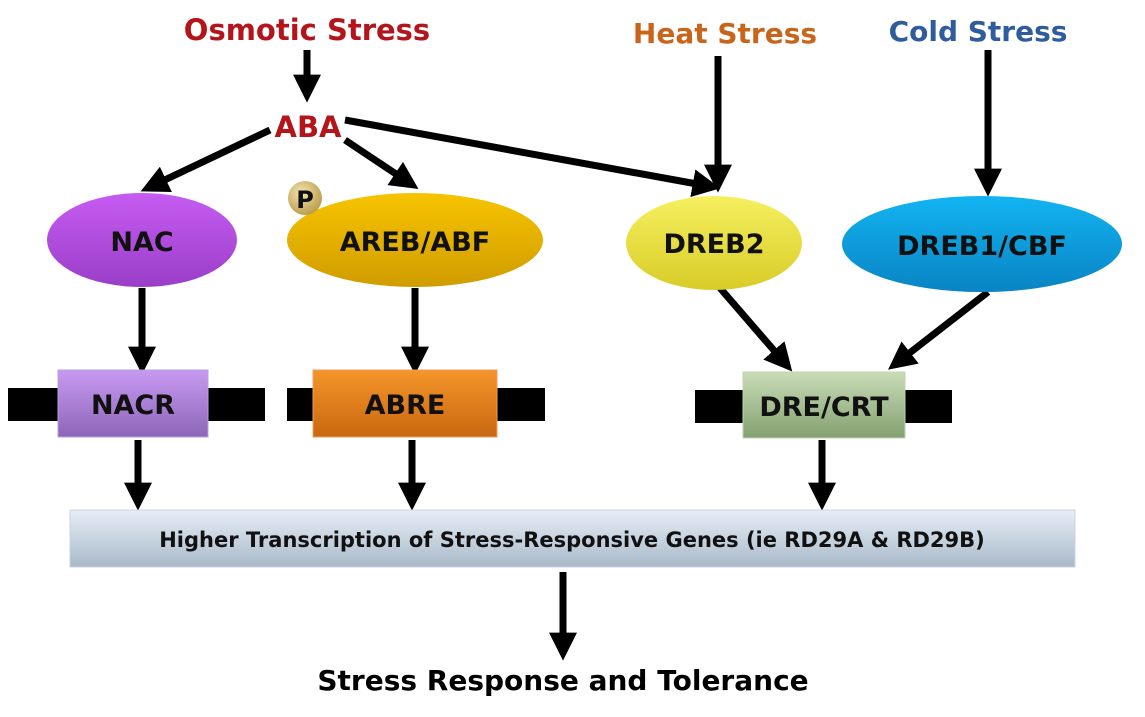  I want to click on arrow-aba-to-dreb2, so click(532, 157).